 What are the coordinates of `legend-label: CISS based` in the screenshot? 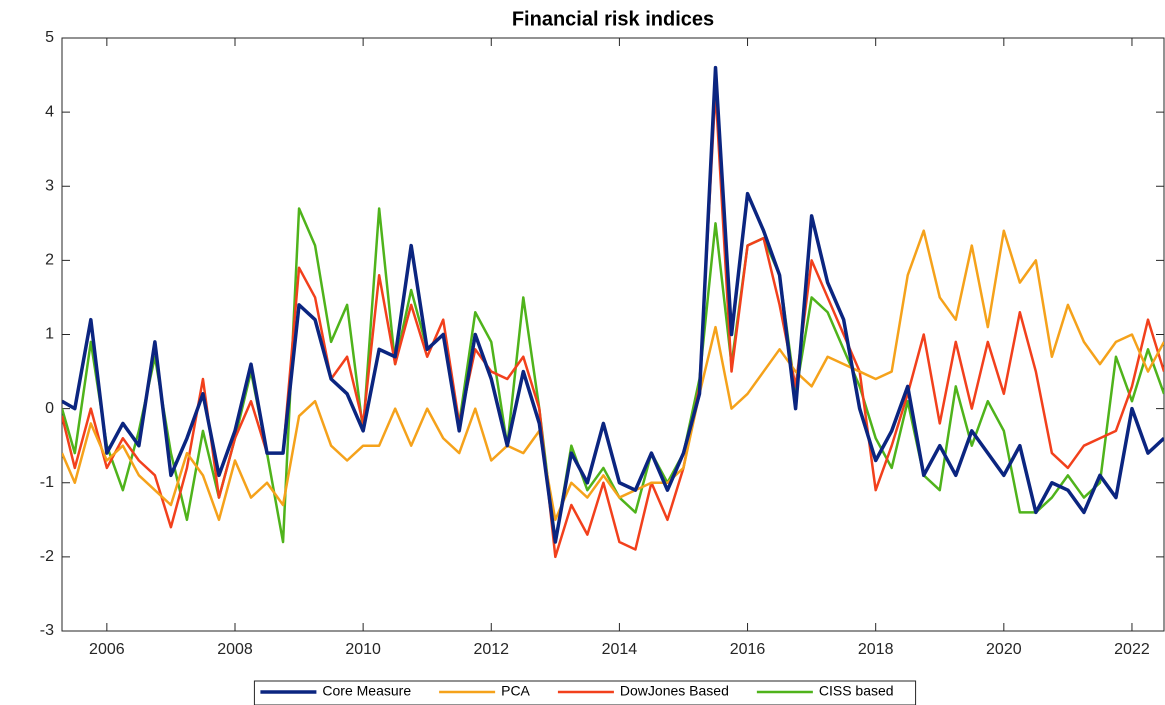 It's located at (856, 691).